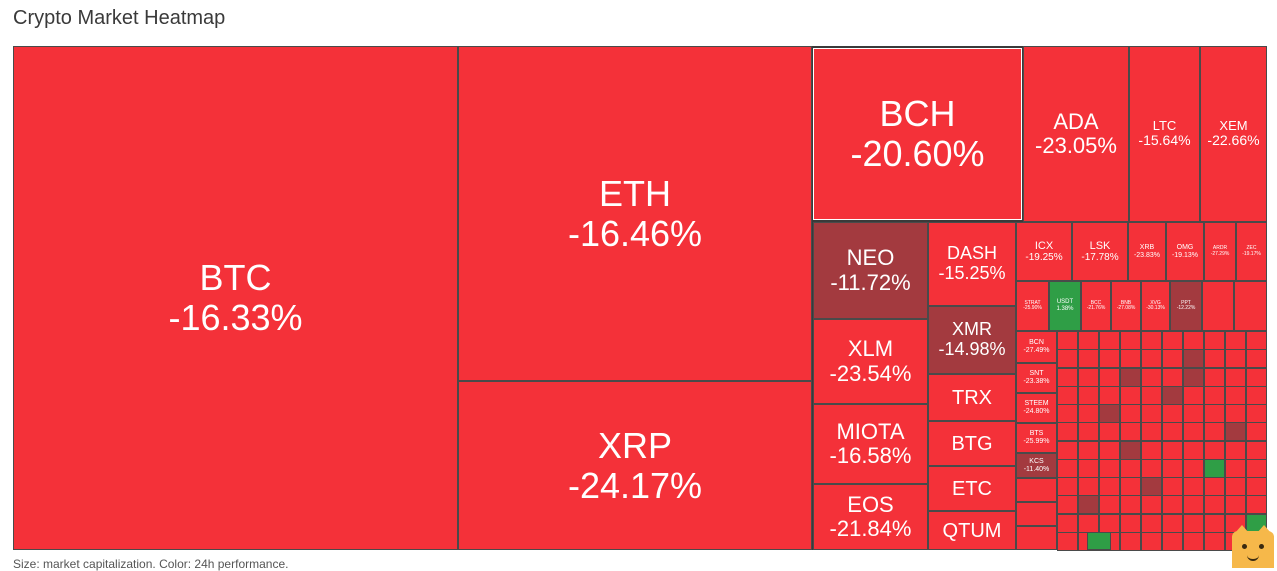 The width and height of the screenshot is (1277, 571). I want to click on tile-ada: ADA -23.05%, so click(1076, 134).